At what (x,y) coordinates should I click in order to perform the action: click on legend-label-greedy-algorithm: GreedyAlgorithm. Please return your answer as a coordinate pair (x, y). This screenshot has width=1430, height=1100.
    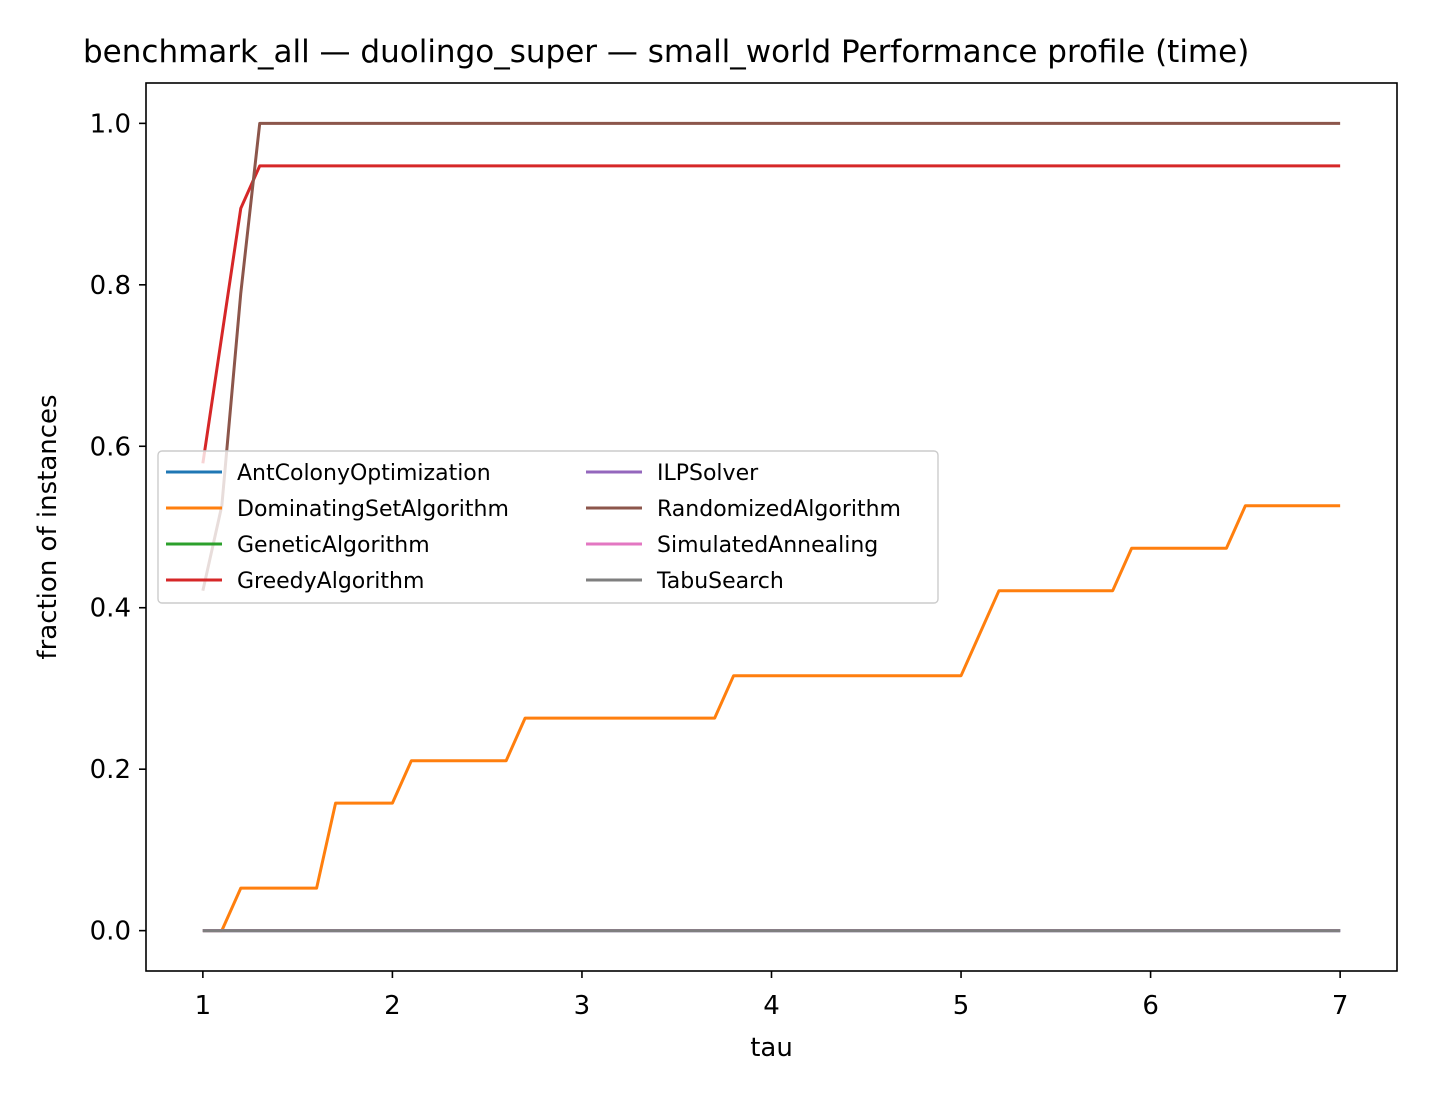
    Looking at the image, I should click on (330, 581).